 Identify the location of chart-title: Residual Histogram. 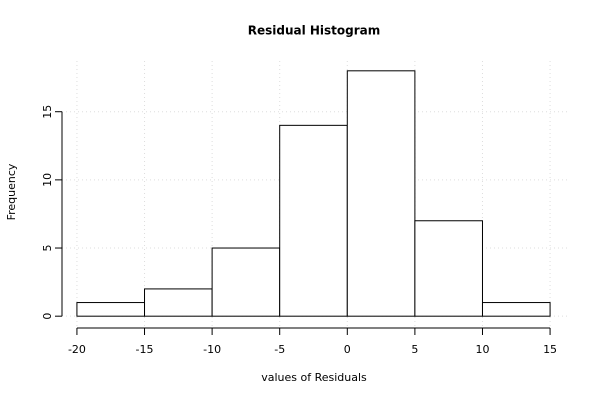
(314, 31).